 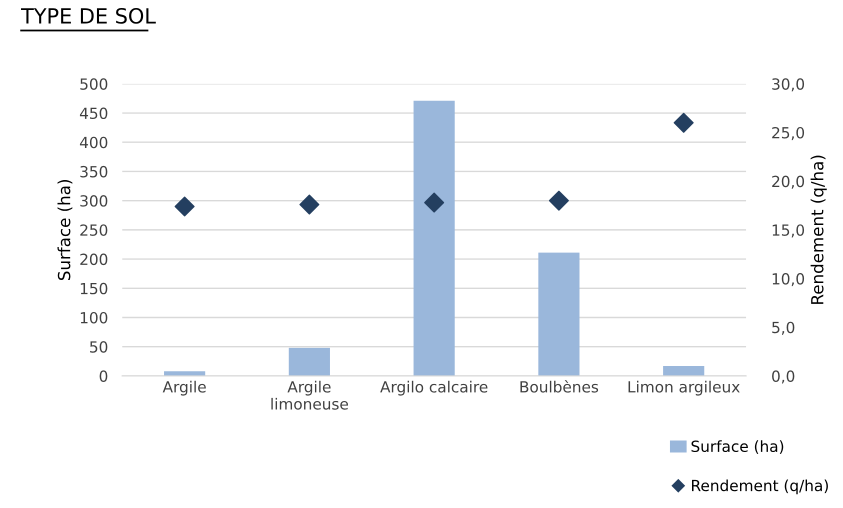 I want to click on y2-tick-label: 10,0, so click(x=788, y=279).